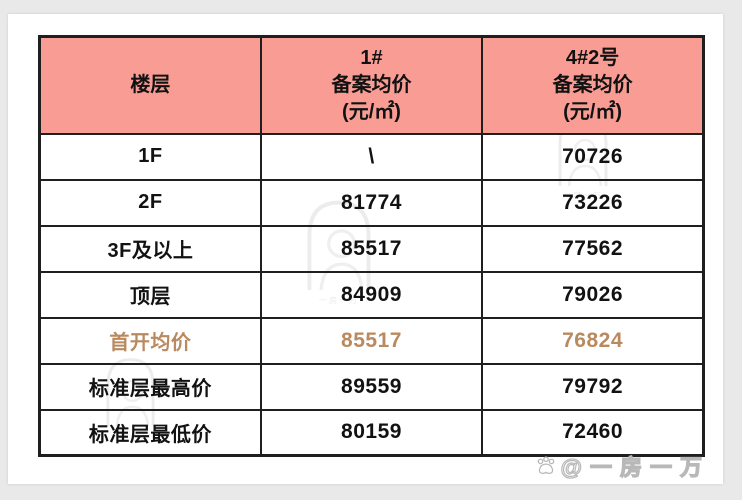 Image resolution: width=742 pixels, height=500 pixels. Describe the element at coordinates (150, 248) in the screenshot. I see `floor-label-cell: 3F及以上` at that location.